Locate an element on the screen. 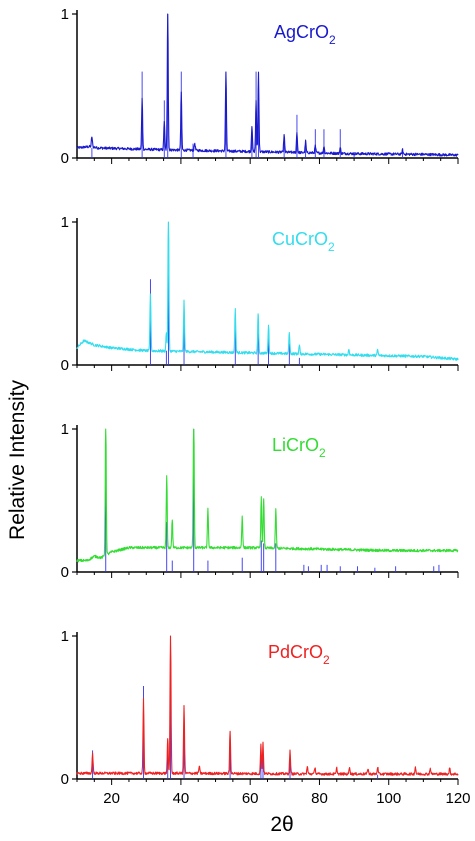  compound-label: CuCrO2 is located at coordinates (303, 241).